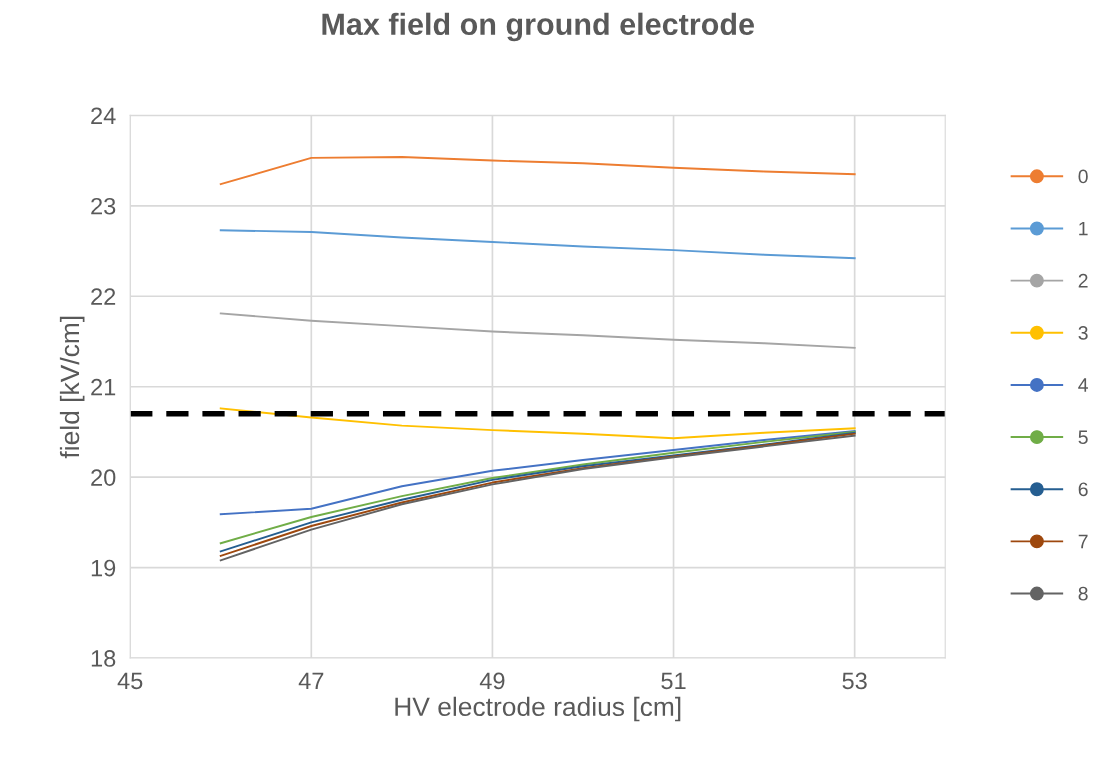  What do you see at coordinates (1083, 176) in the screenshot?
I see `legend-label: 0` at bounding box center [1083, 176].